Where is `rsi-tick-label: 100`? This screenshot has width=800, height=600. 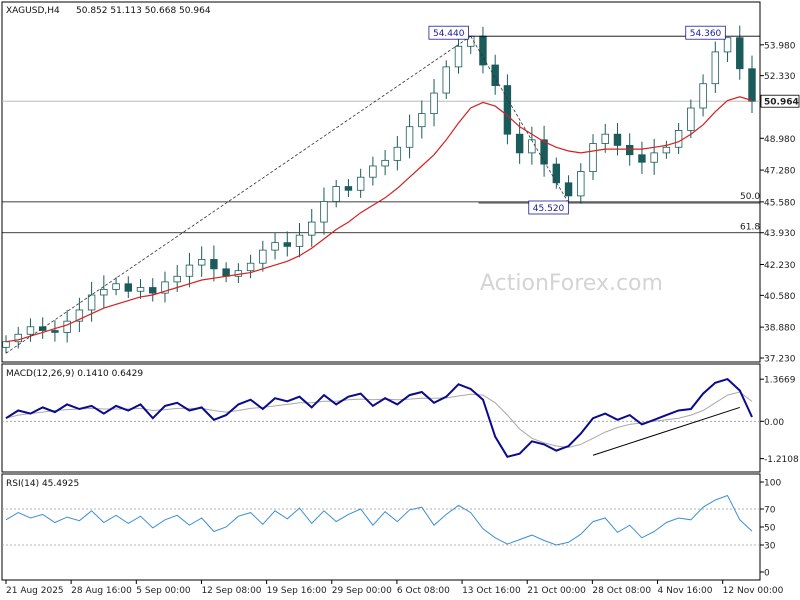 rsi-tick-label: 100 is located at coordinates (772, 484).